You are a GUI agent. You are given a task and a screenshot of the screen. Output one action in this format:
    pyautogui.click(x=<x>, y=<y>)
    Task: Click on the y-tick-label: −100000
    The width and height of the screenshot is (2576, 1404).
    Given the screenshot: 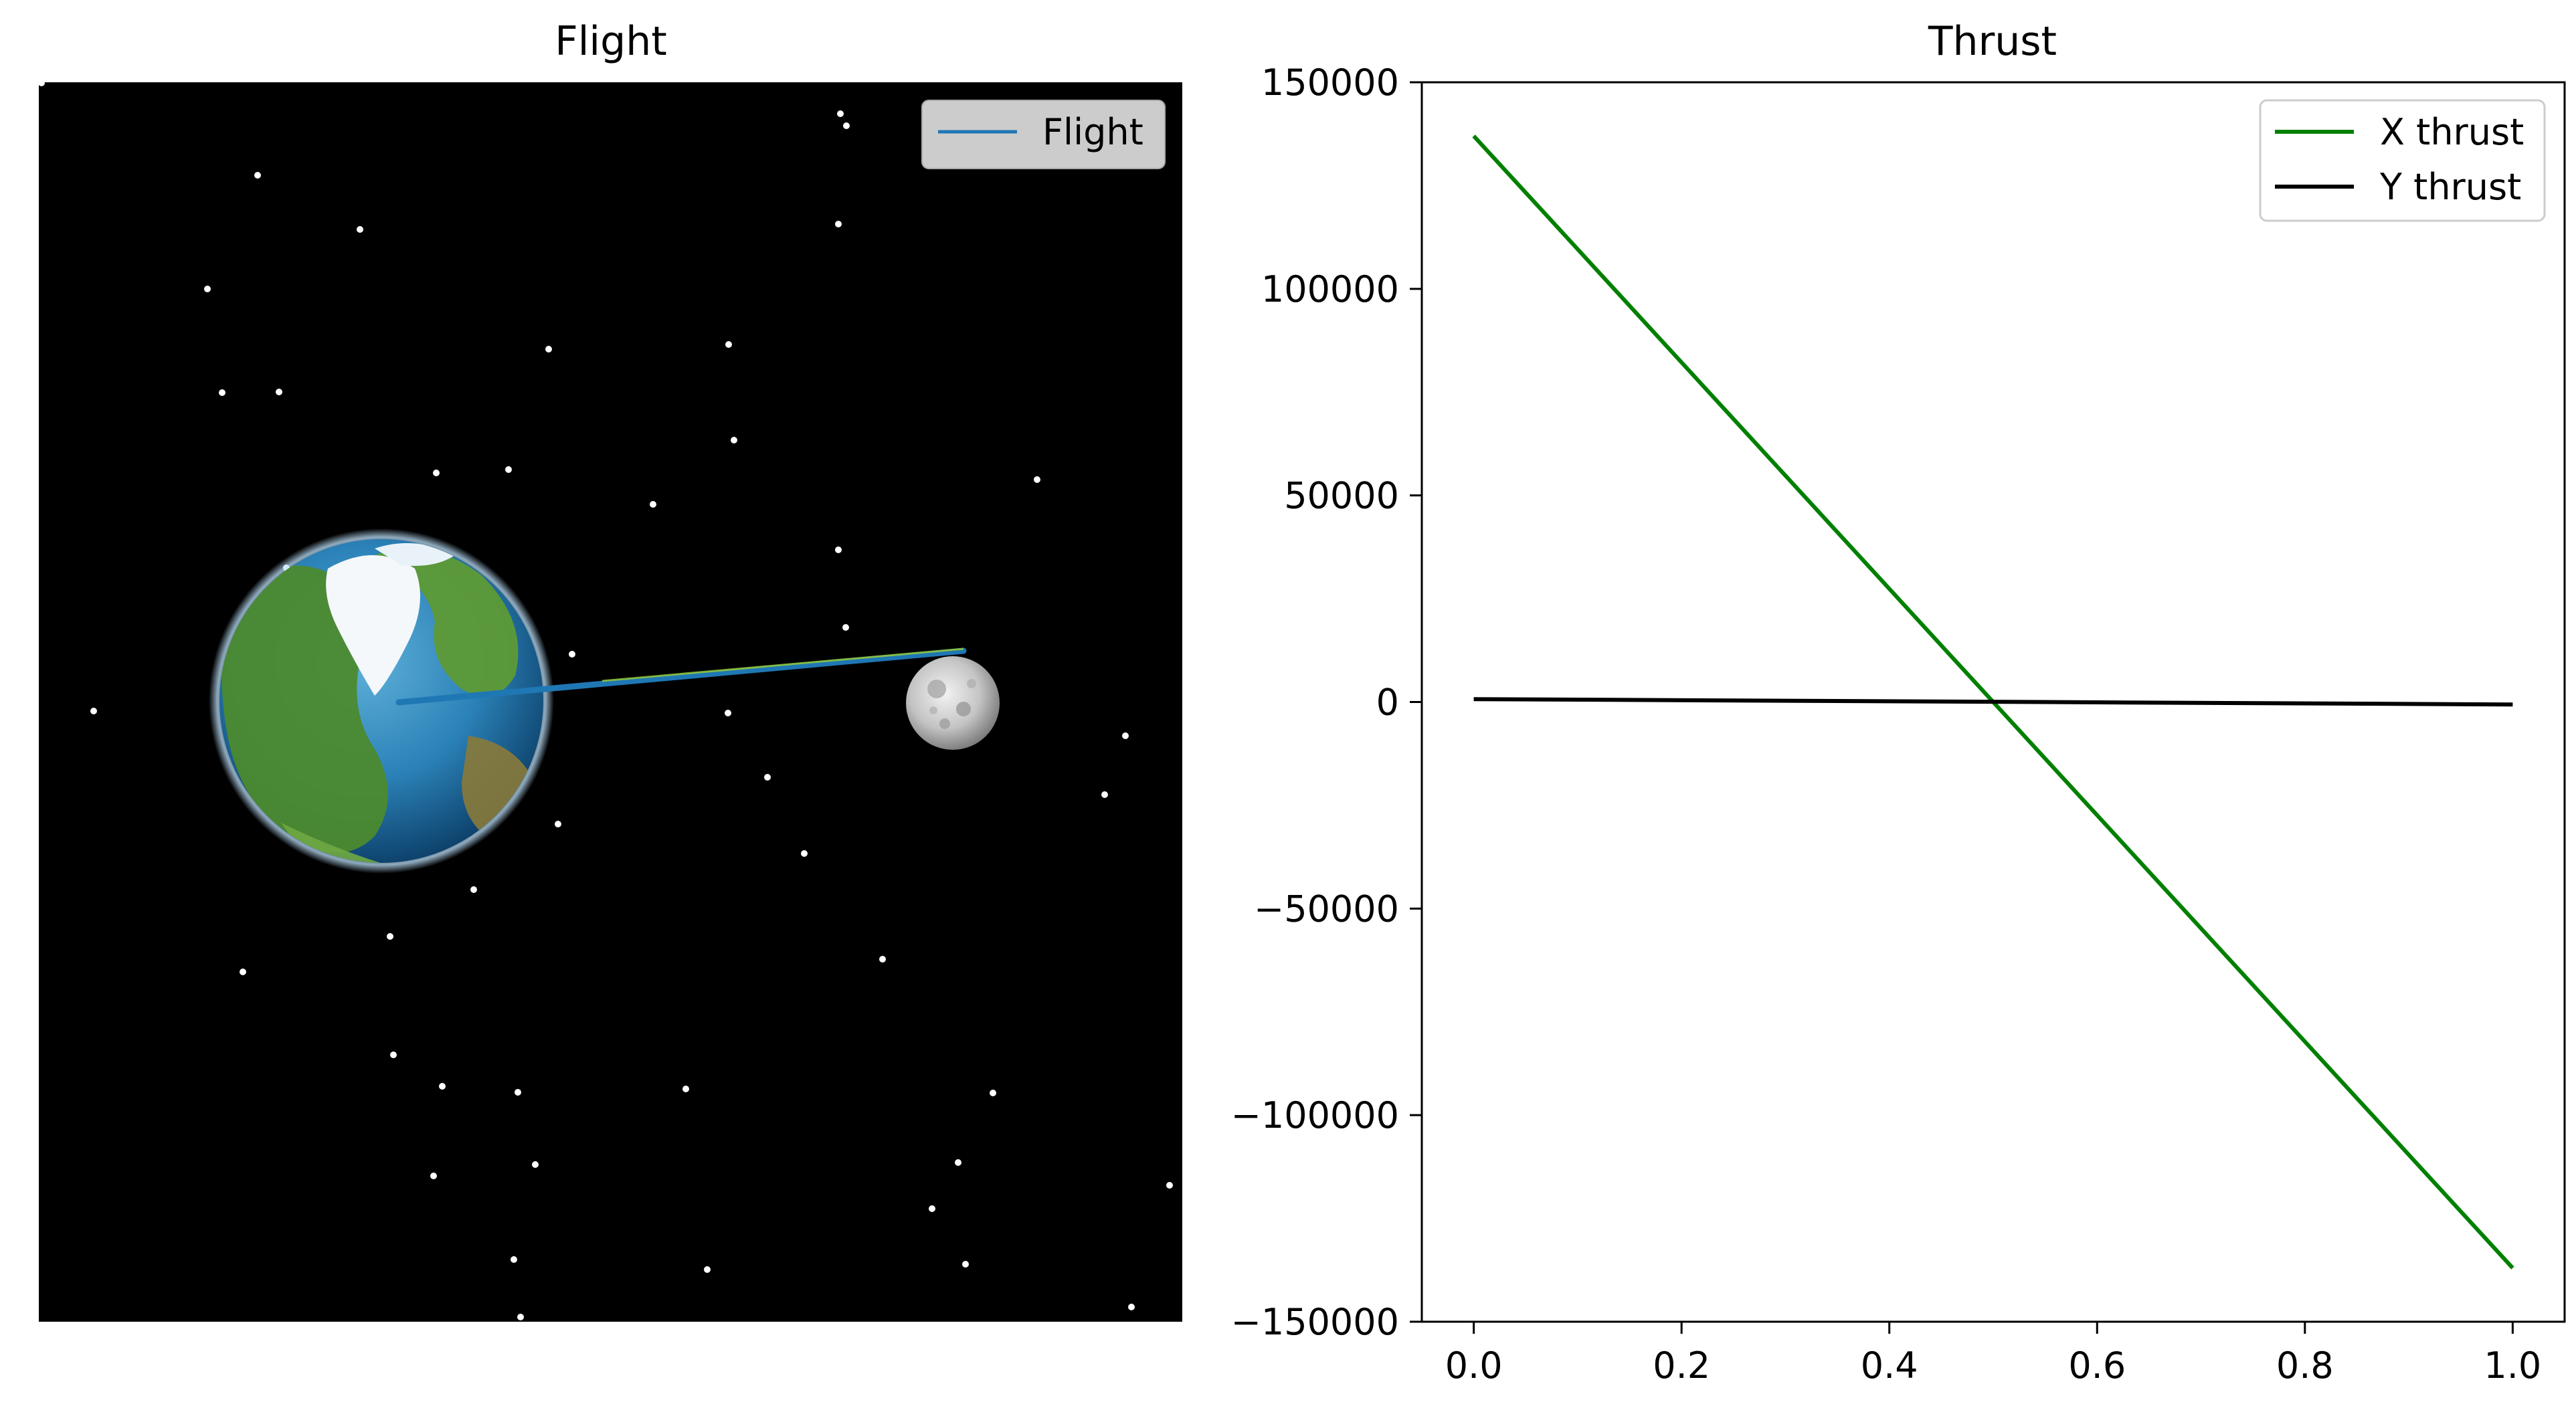 What is the action you would take?
    pyautogui.click(x=1315, y=1115)
    